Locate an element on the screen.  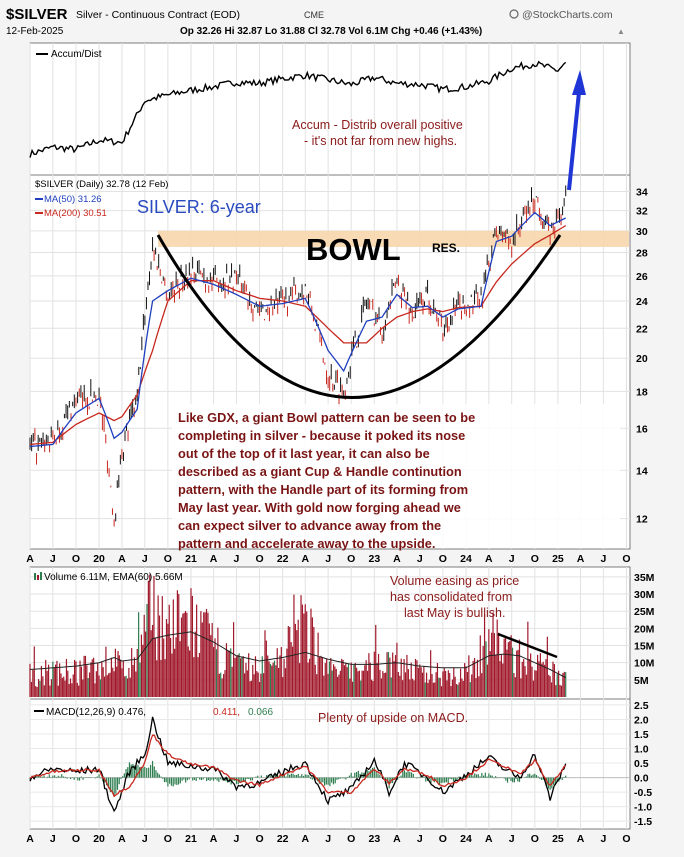
macd-y-tick-label: 0.5 is located at coordinates (641, 764).